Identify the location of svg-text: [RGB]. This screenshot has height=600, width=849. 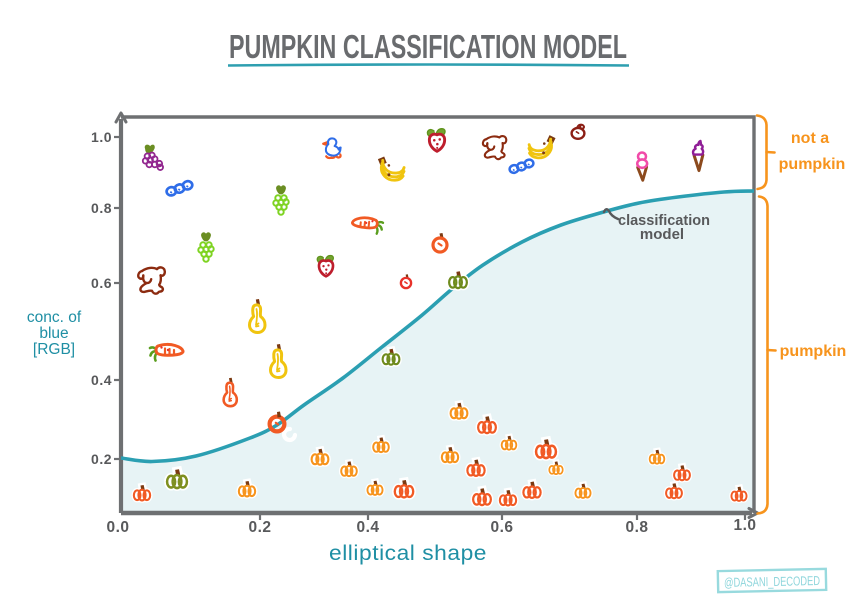
(54, 349).